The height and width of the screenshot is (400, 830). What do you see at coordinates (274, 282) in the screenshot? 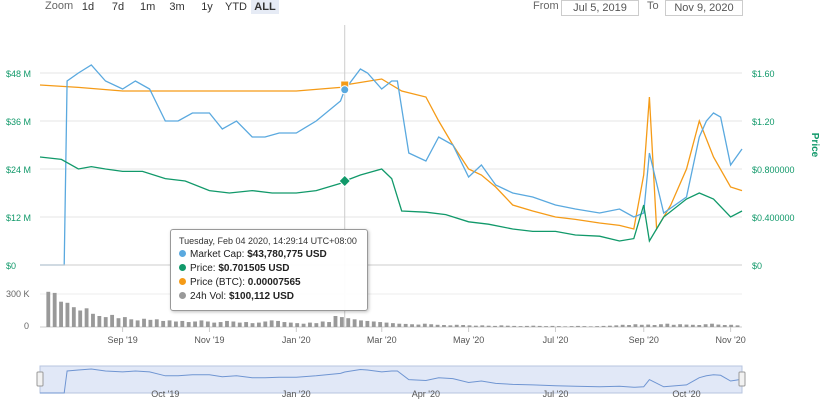
I see `tooltip-price-btc-value: 0.00007565` at bounding box center [274, 282].